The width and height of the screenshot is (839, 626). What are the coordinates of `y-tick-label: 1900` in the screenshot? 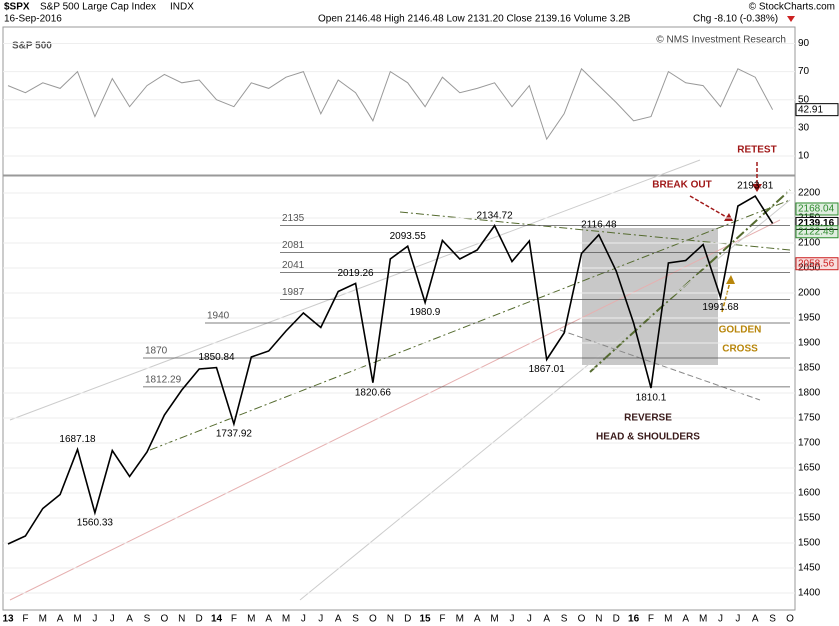 It's located at (809, 343).